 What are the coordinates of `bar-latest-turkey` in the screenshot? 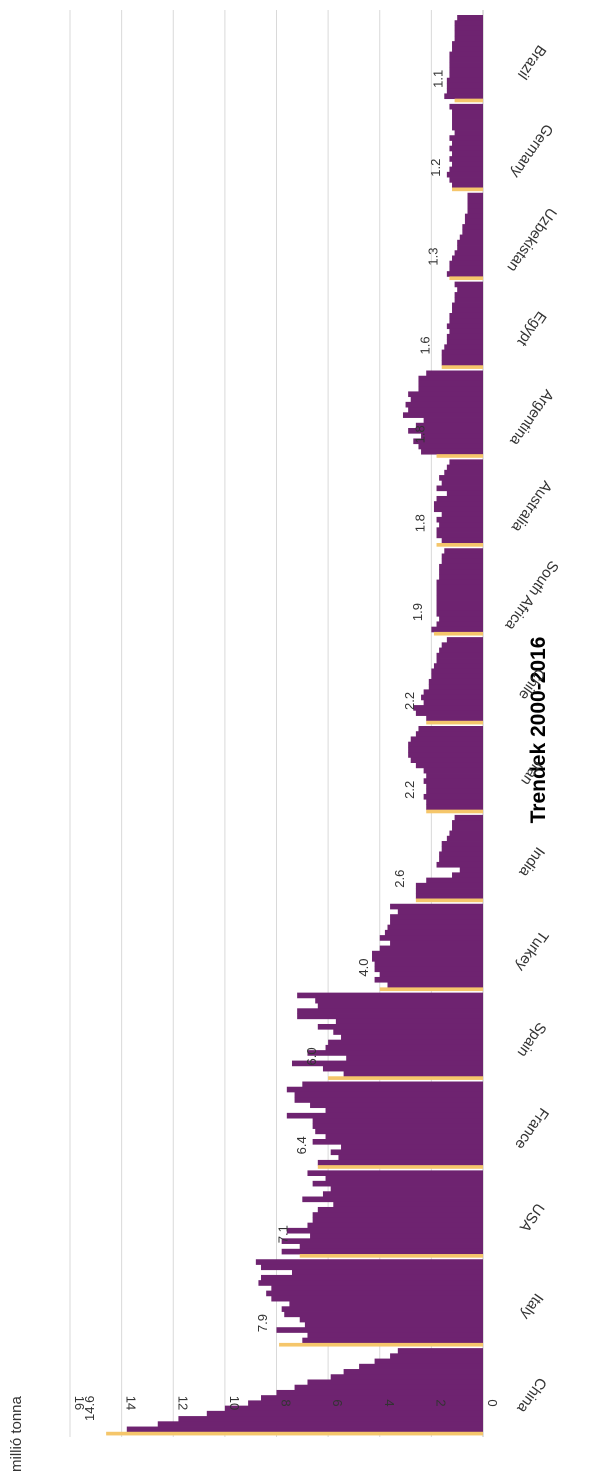 It's located at (431, 989).